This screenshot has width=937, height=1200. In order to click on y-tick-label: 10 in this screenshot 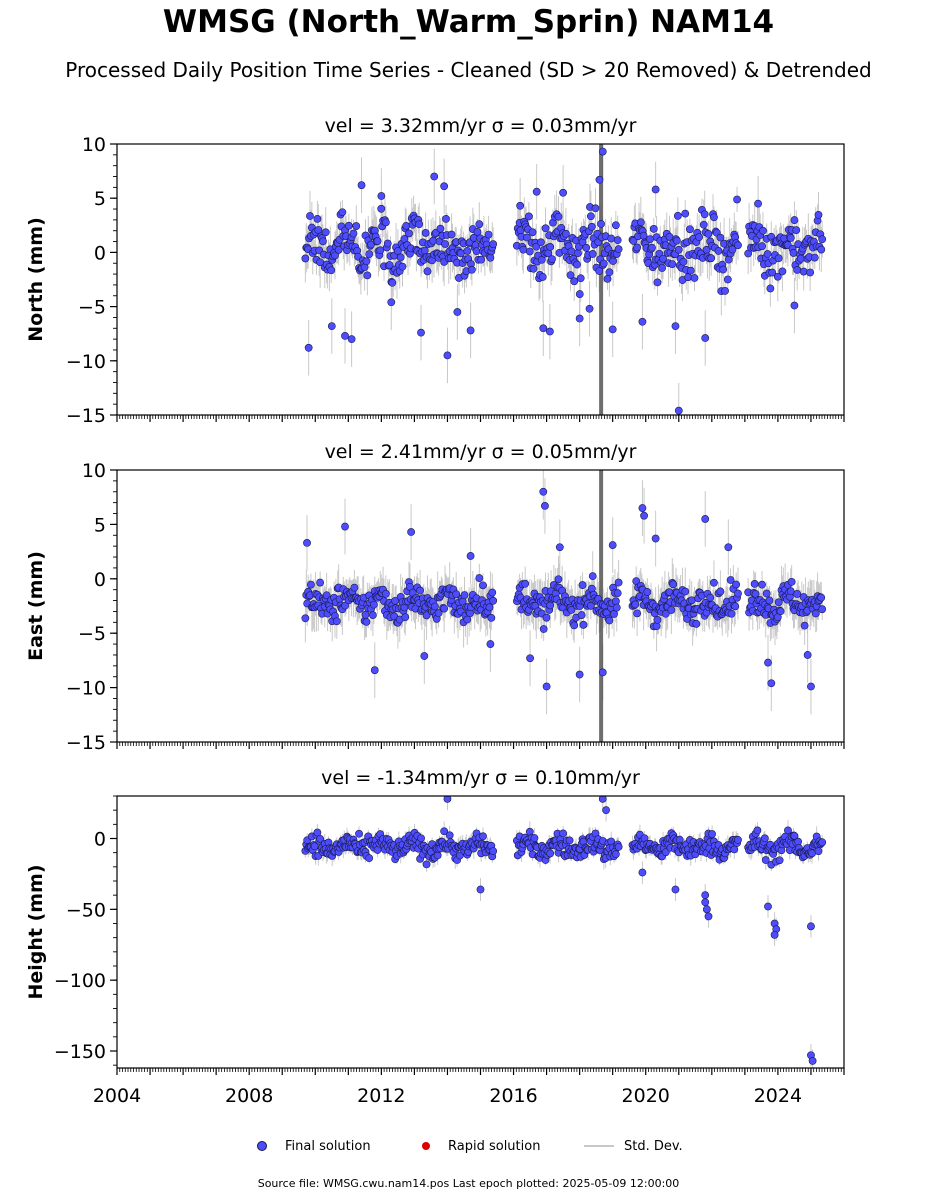, I will do `click(94, 471)`.